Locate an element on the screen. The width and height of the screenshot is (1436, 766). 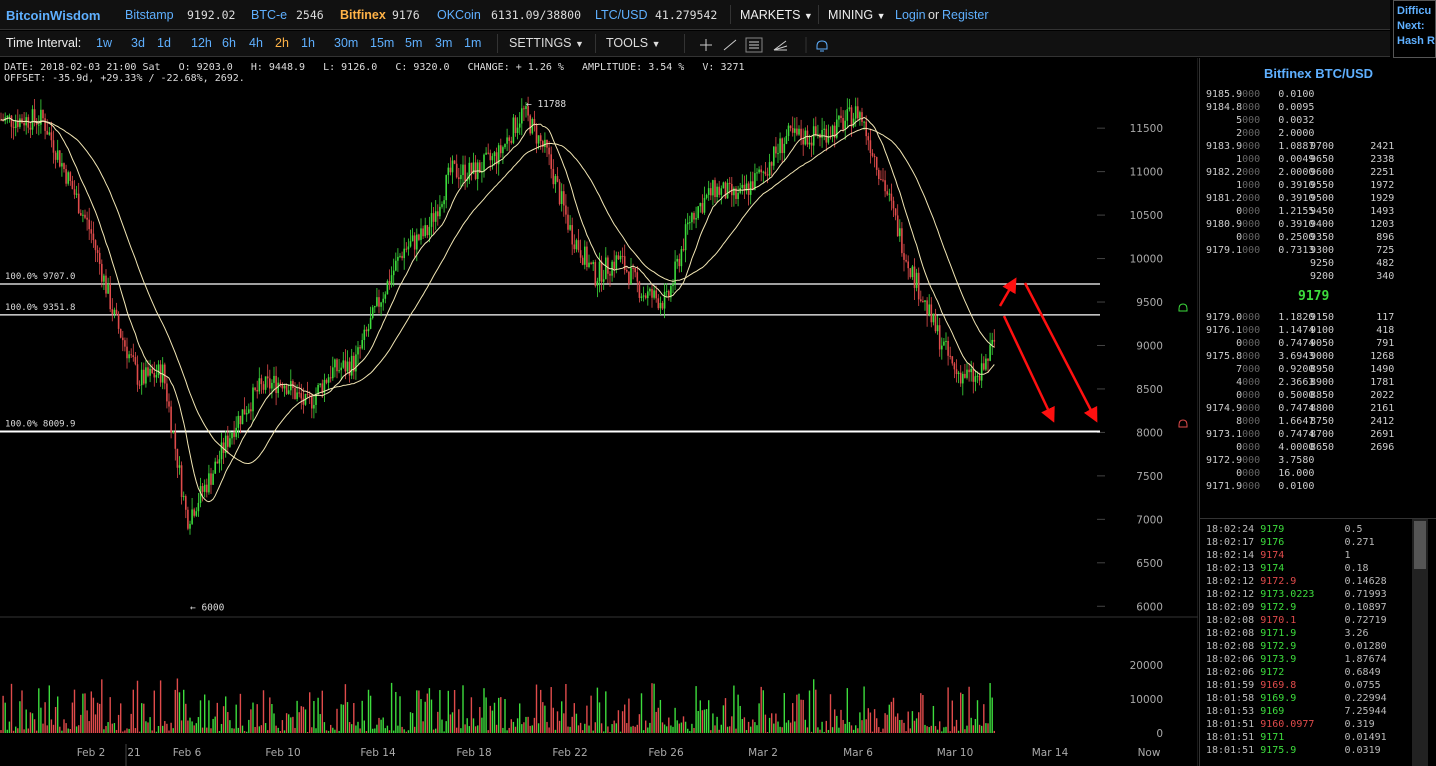
interval-30m: 30m is located at coordinates (346, 43).